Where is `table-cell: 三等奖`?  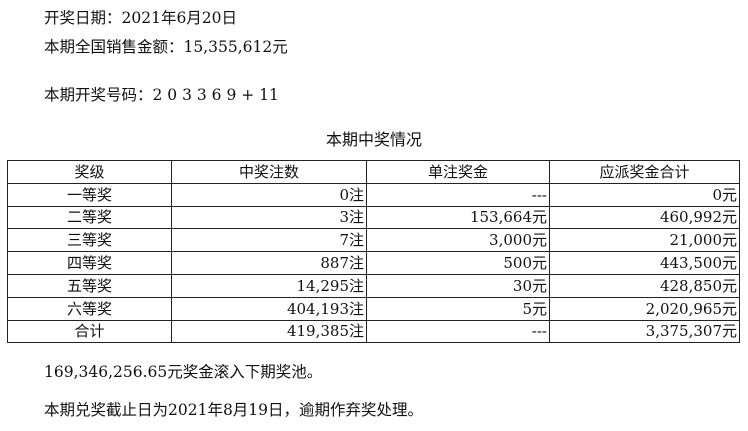
table-cell: 三等奖 is located at coordinates (89, 240).